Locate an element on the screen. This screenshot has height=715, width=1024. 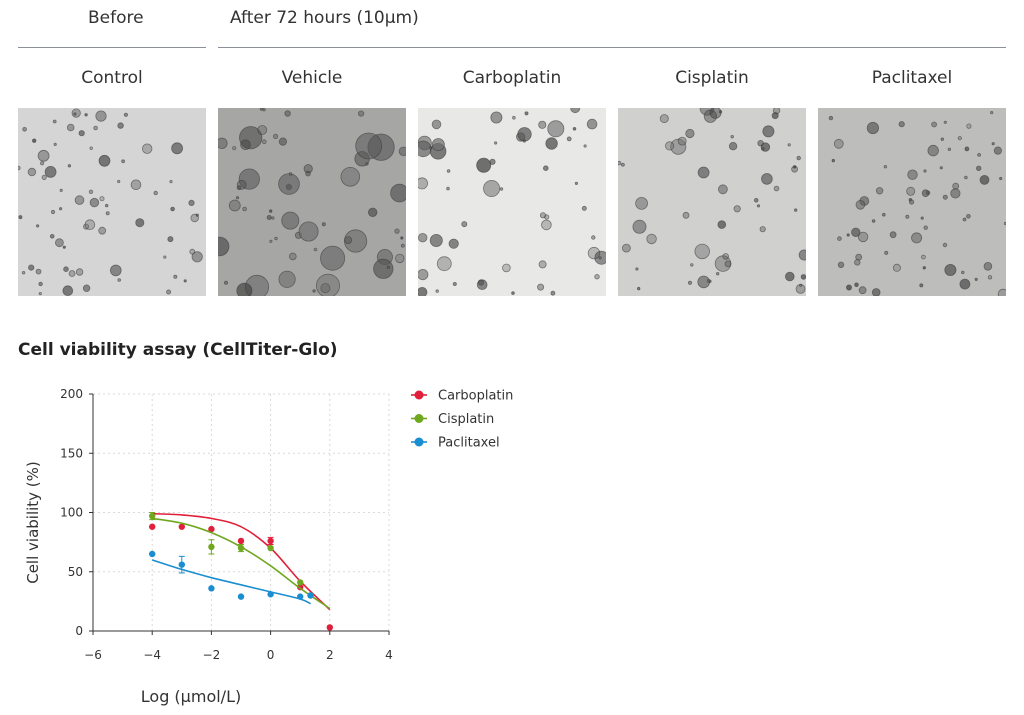
micrograph-background is located at coordinates (512, 202).